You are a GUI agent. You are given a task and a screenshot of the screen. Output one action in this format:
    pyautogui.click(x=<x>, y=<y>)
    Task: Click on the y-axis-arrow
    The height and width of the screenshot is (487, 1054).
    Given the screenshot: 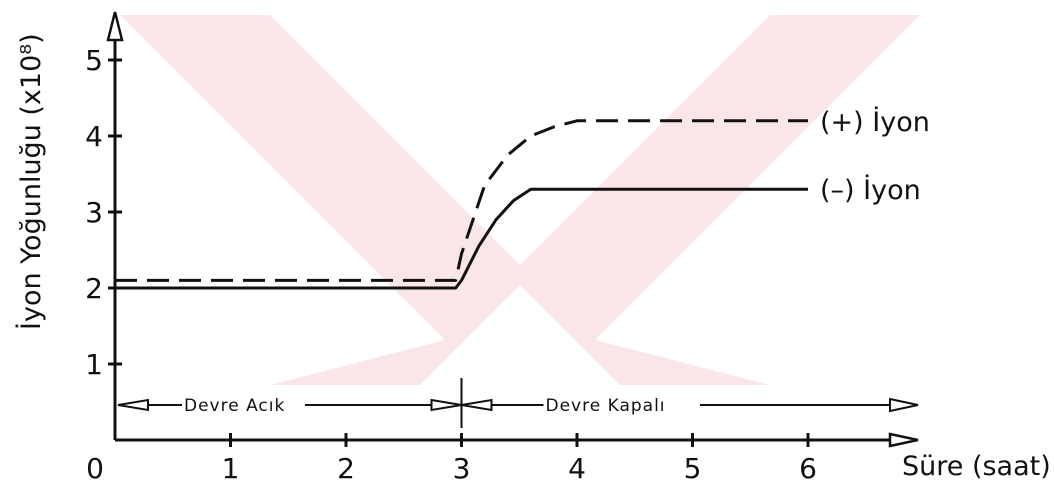 What is the action you would take?
    pyautogui.click(x=115, y=26)
    